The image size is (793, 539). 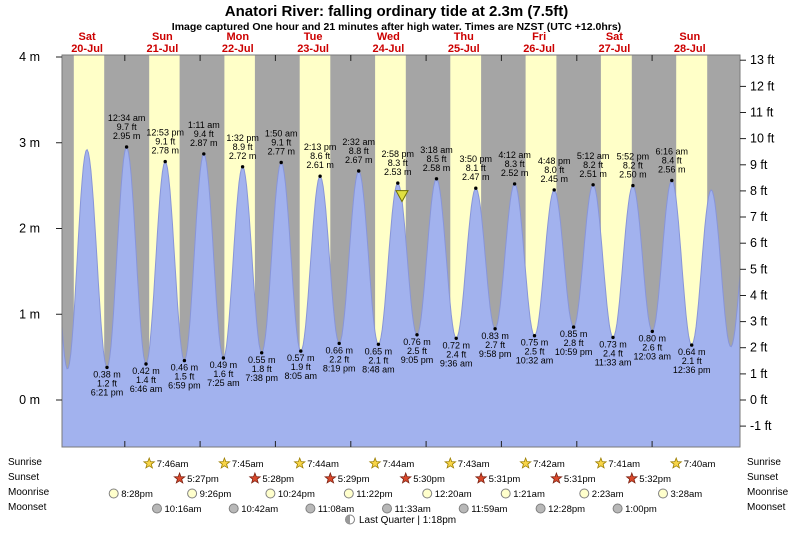 I want to click on tide-annotation-line: 2.1 ft, so click(x=378, y=360).